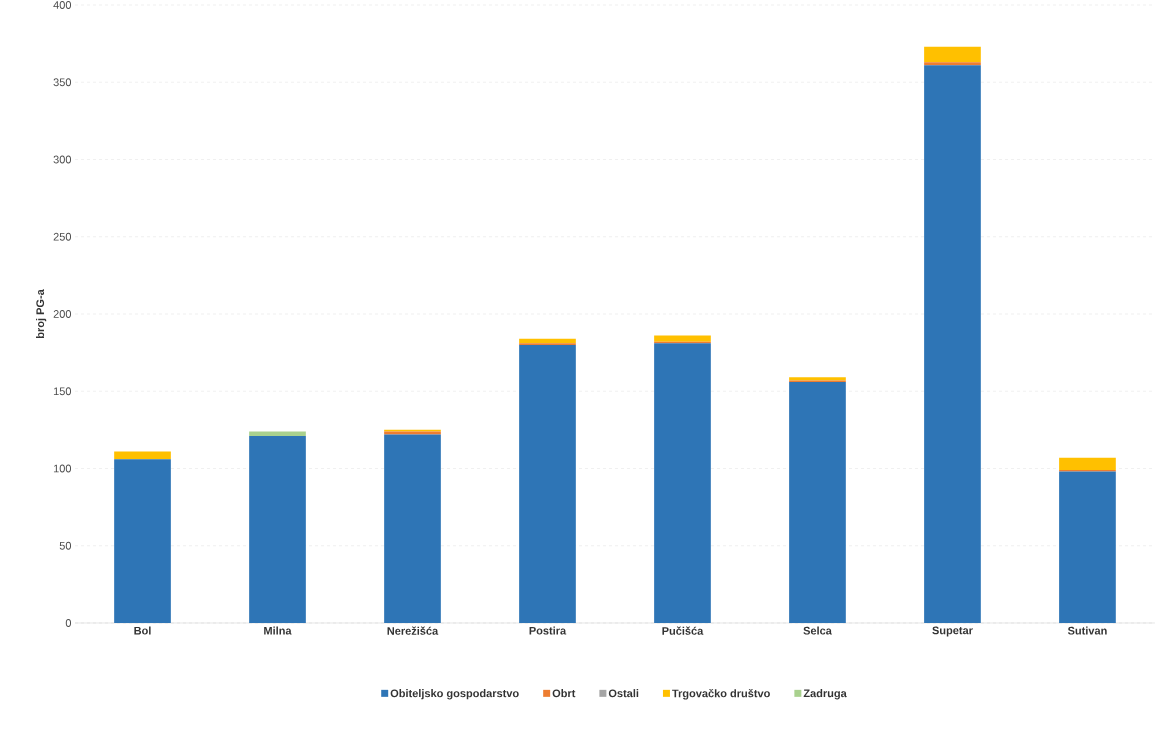  I want to click on x-tick-label: Sutivan, so click(1087, 630).